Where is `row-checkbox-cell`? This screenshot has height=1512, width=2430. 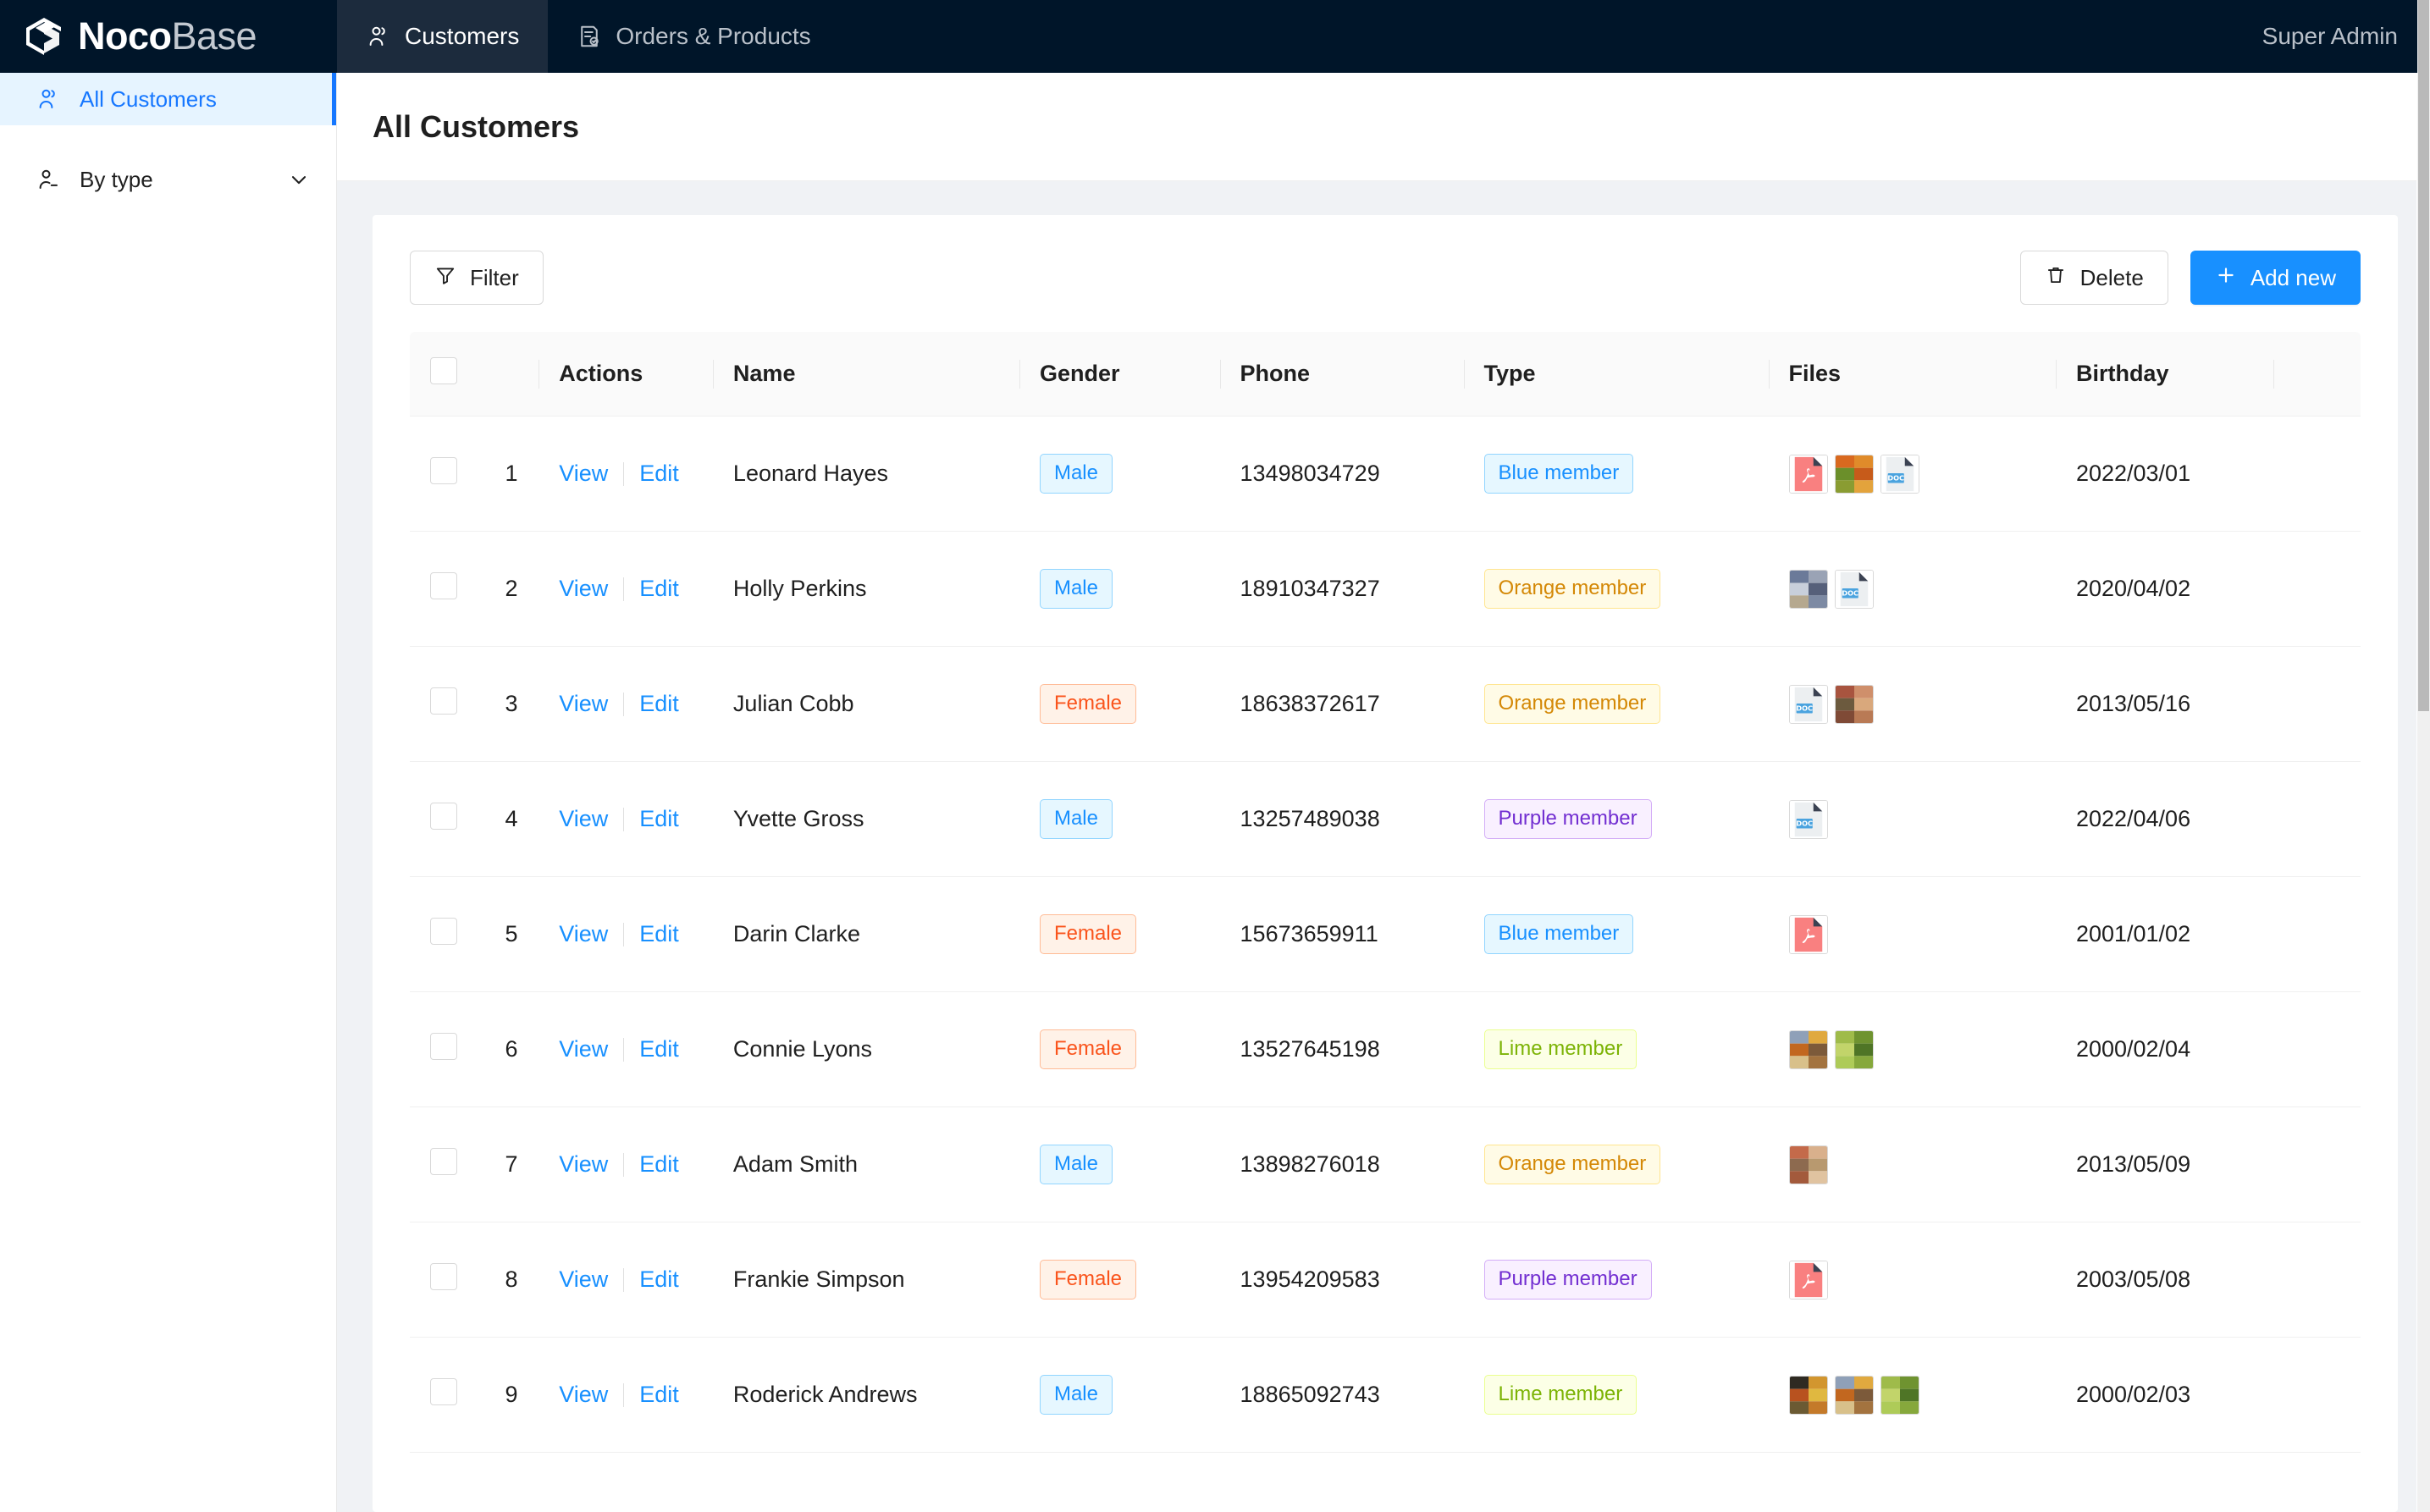 row-checkbox-cell is located at coordinates (448, 704).